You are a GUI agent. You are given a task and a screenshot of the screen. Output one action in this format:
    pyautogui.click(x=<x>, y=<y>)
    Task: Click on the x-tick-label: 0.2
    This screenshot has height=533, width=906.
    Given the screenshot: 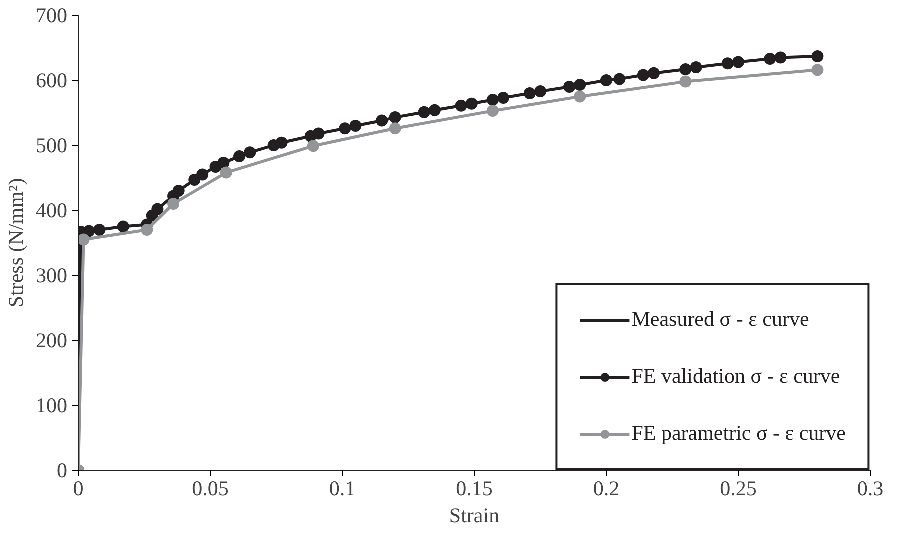 What is the action you would take?
    pyautogui.click(x=606, y=488)
    